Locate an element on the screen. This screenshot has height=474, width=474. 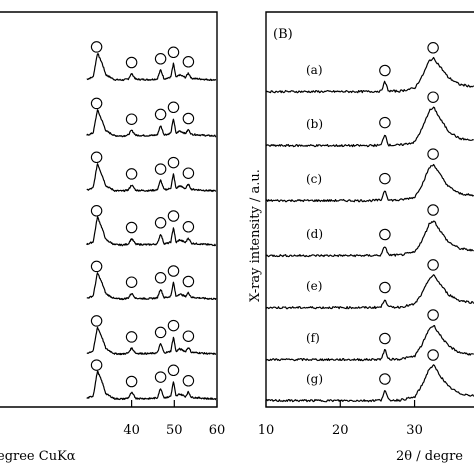
b-trace-label: (g) is located at coordinates (314, 379).